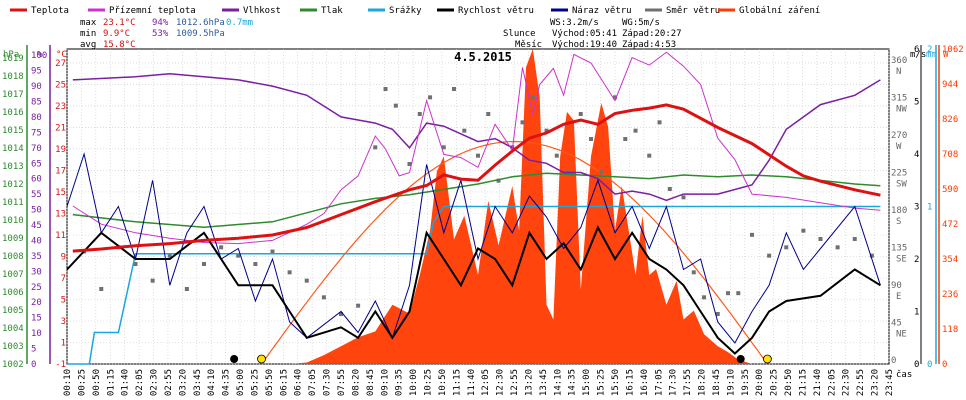 The width and height of the screenshot is (966, 400). I want to click on pct-tick: 40, so click(36, 241).